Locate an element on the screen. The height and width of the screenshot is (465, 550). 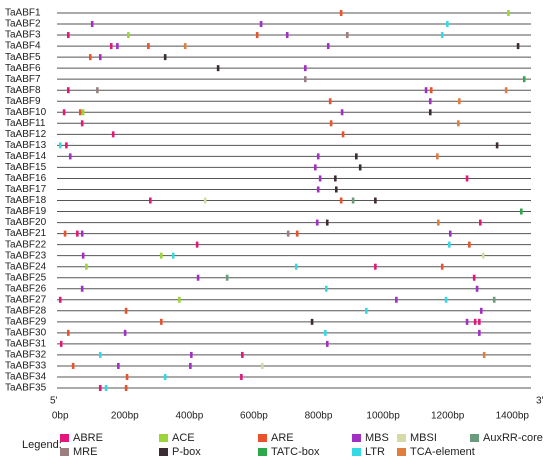
gene-label: TaABF8 is located at coordinates (23, 90).